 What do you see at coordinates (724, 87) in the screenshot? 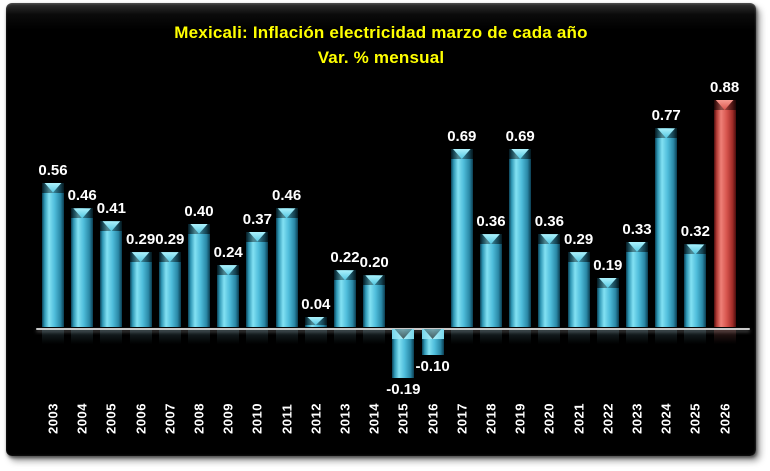
I see `bar-value-label-2026: 0.88` at bounding box center [724, 87].